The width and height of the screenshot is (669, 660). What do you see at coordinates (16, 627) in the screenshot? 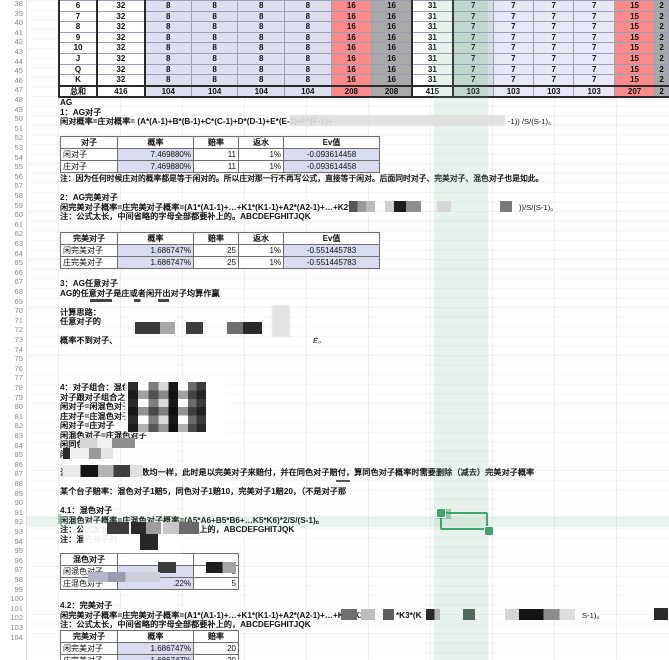
I see `row-number: 103` at bounding box center [16, 627].